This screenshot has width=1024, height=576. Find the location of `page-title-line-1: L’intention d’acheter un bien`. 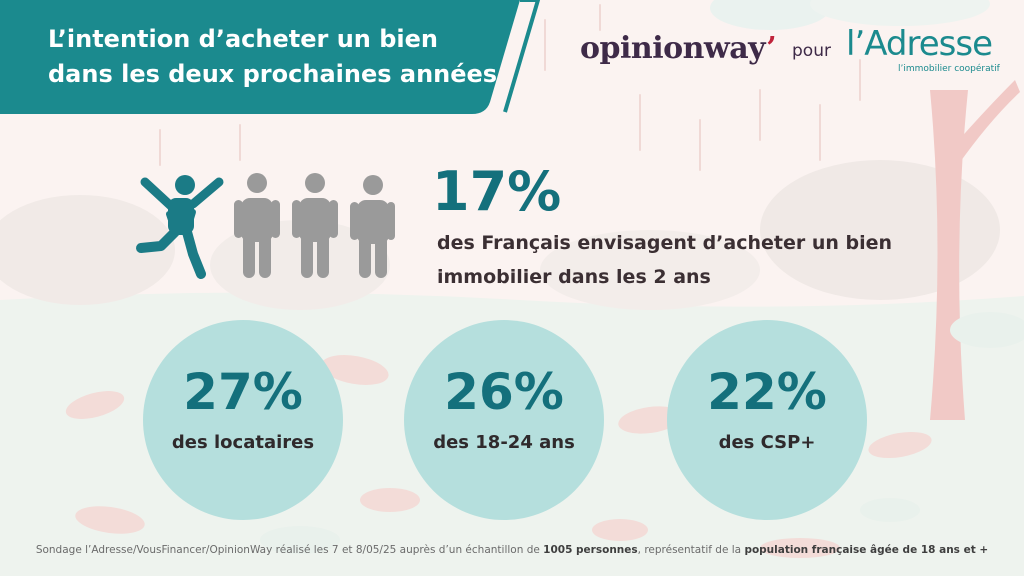

page-title-line-1: L’intention d’acheter un bien is located at coordinates (243, 39).